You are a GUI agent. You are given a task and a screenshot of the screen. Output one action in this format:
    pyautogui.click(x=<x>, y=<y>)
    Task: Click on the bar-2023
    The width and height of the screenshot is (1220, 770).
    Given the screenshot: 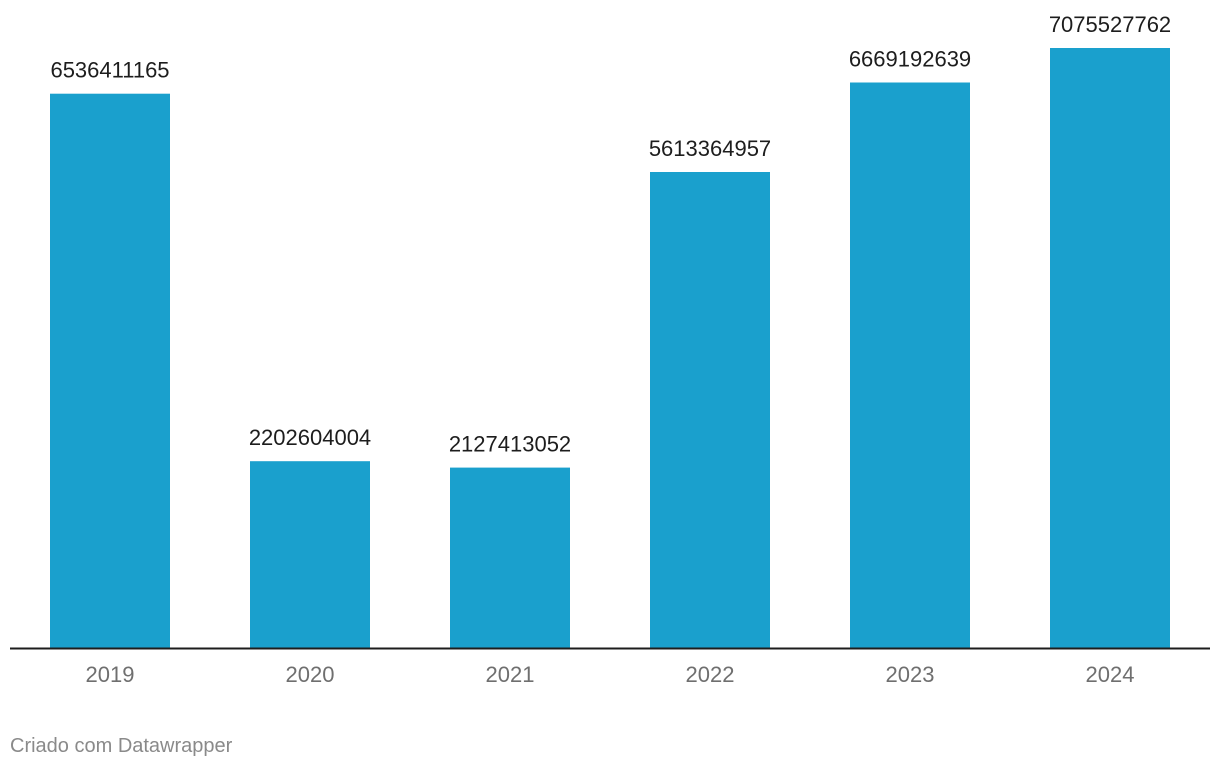 What is the action you would take?
    pyautogui.click(x=910, y=365)
    